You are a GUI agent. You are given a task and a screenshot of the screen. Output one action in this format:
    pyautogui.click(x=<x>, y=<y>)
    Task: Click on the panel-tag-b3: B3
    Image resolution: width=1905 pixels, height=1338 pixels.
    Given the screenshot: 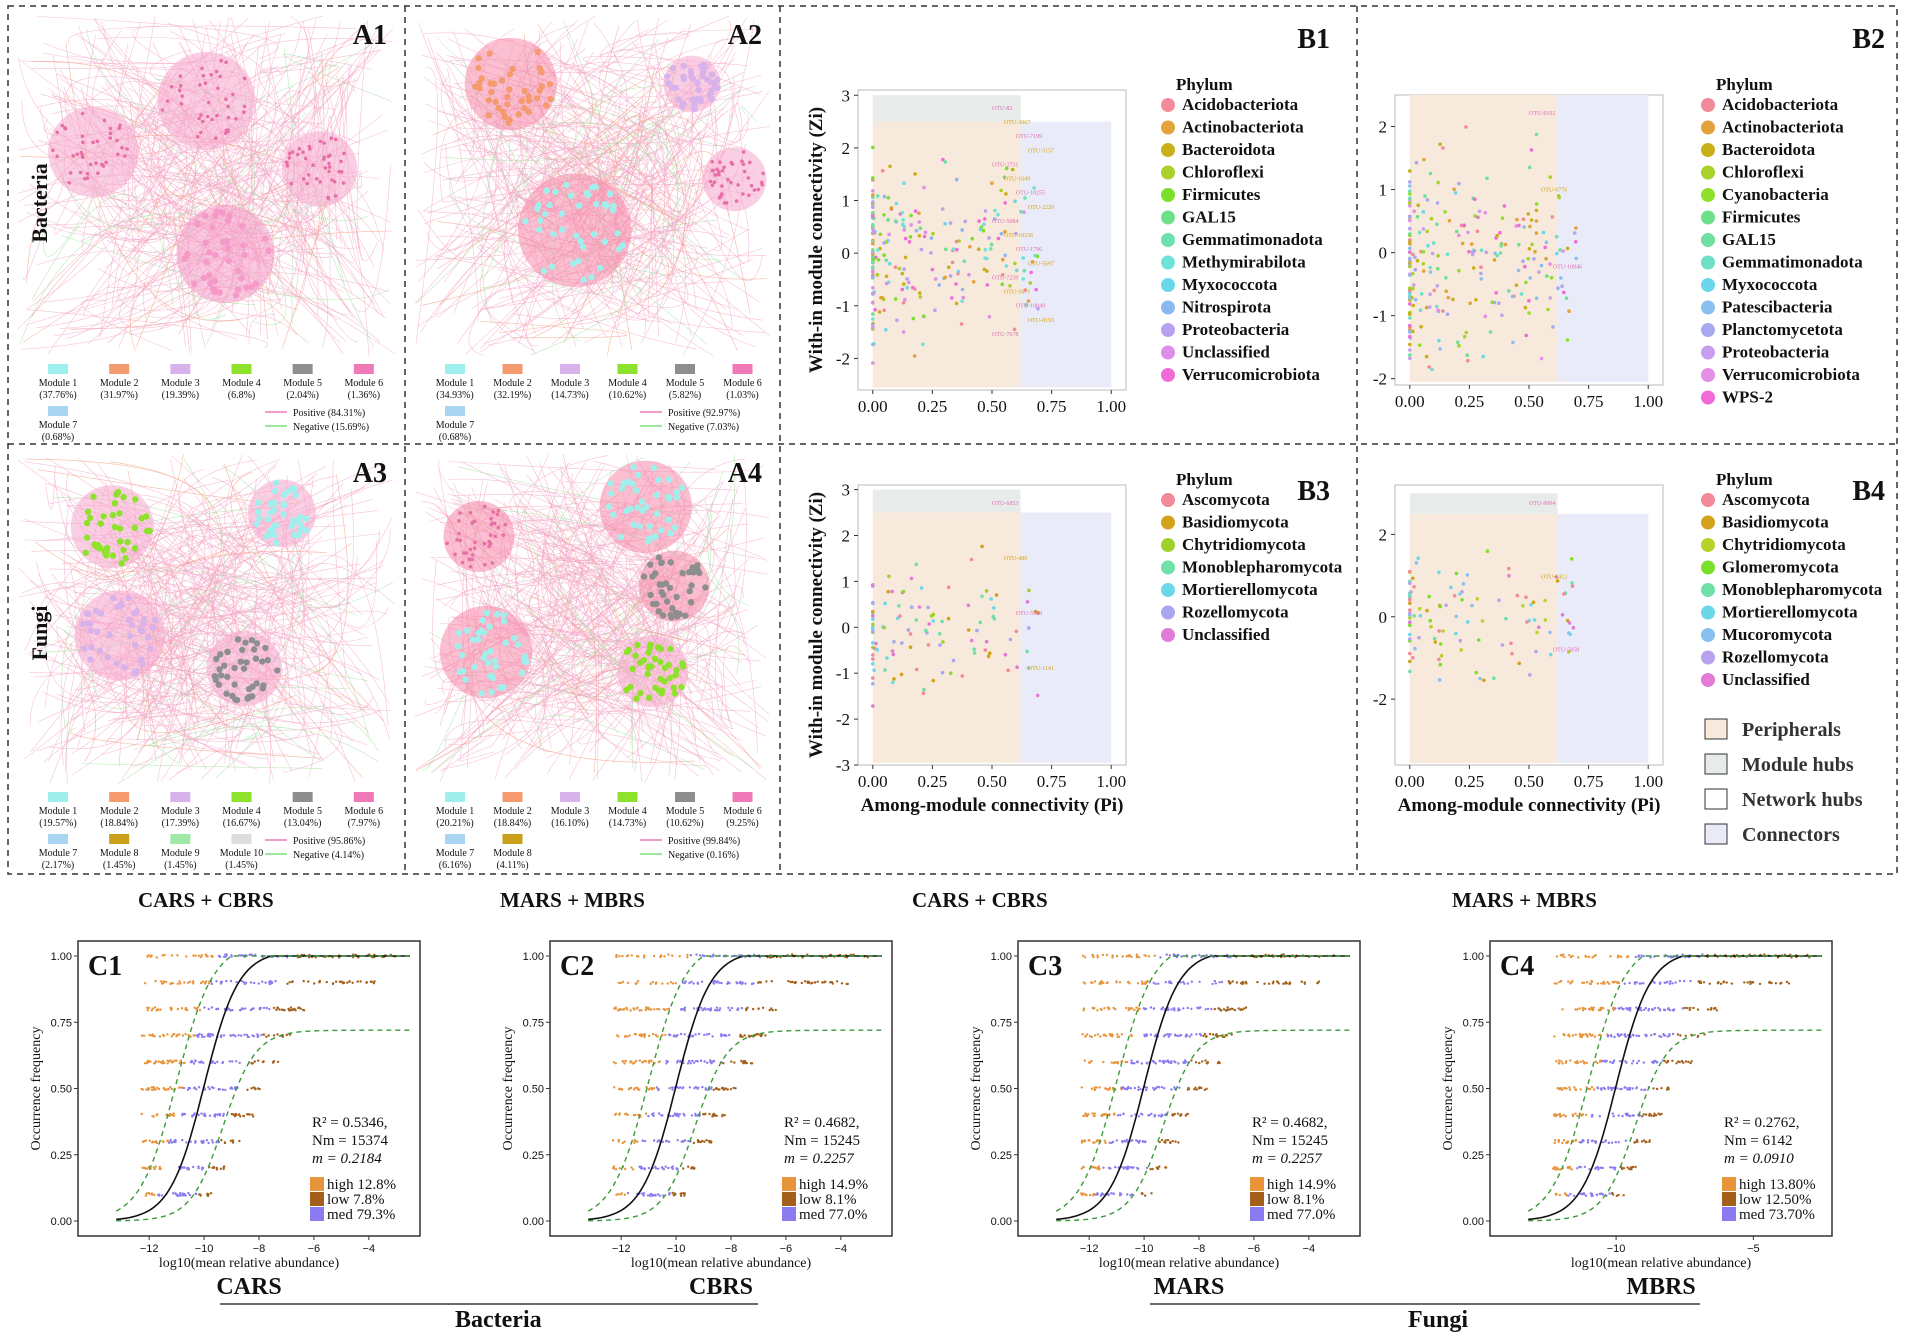 What is the action you would take?
    pyautogui.click(x=1313, y=491)
    